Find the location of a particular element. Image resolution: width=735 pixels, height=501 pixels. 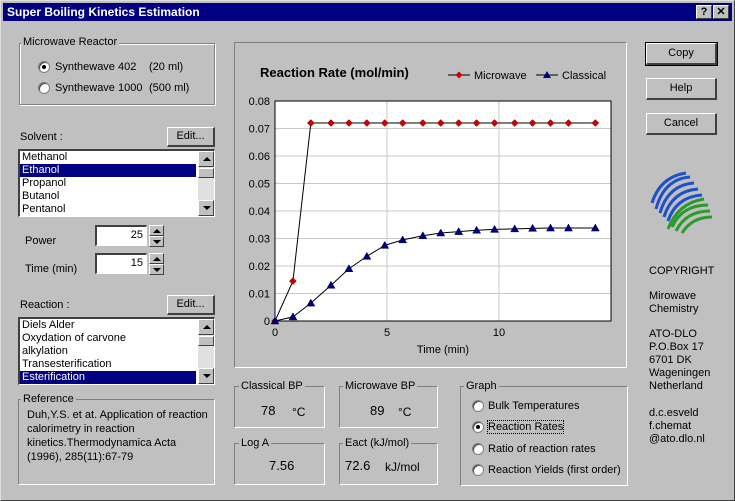

x-tick-label: 0 is located at coordinates (275, 333).